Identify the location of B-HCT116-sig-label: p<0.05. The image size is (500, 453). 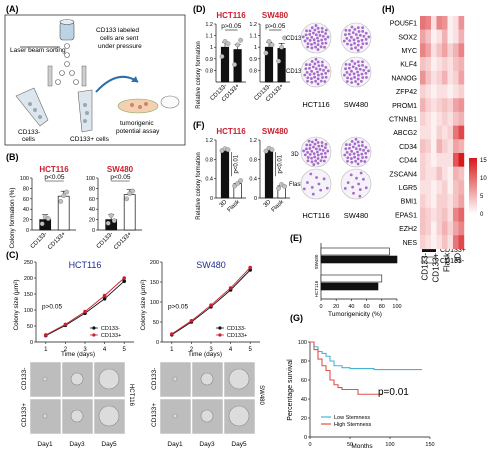
(54, 177).